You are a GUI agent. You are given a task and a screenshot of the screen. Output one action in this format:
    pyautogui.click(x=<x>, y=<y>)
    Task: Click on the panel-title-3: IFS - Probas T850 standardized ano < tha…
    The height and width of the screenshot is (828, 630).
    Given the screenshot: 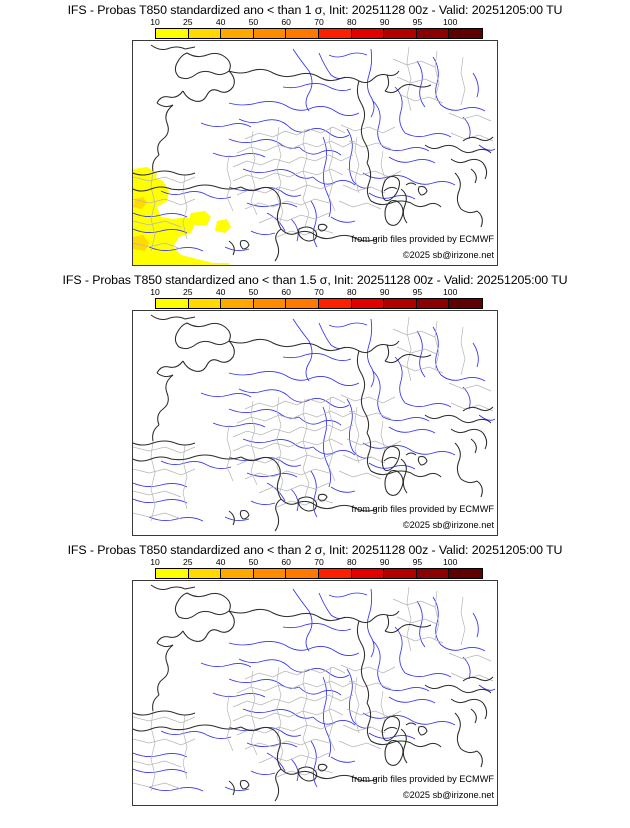 What is the action you would take?
    pyautogui.click(x=315, y=550)
    